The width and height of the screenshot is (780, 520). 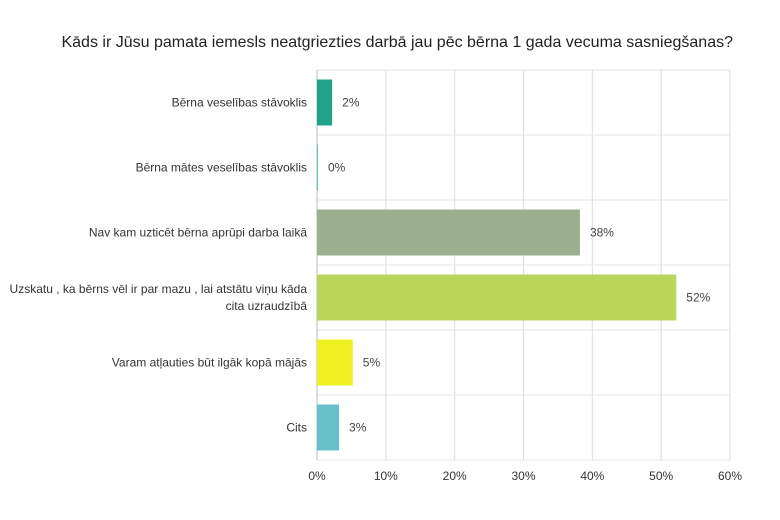 What do you see at coordinates (221, 168) in the screenshot?
I see `category-label: Bērna mātes veselības stāvoklis` at bounding box center [221, 168].